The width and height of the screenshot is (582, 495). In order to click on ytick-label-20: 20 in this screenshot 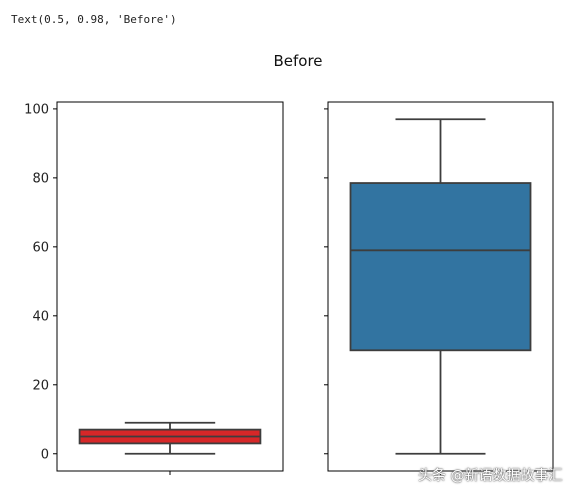, I will do `click(40, 385)`.